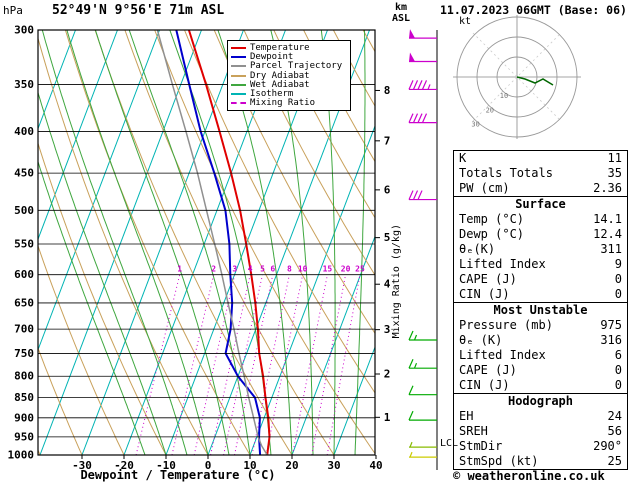 Image resolution: width=629 pixels, height=486 pixels. What do you see at coordinates (383, 254) in the screenshot?
I see `altitude-ticks: 1 2 3 4 5 6 7 8` at bounding box center [383, 254].